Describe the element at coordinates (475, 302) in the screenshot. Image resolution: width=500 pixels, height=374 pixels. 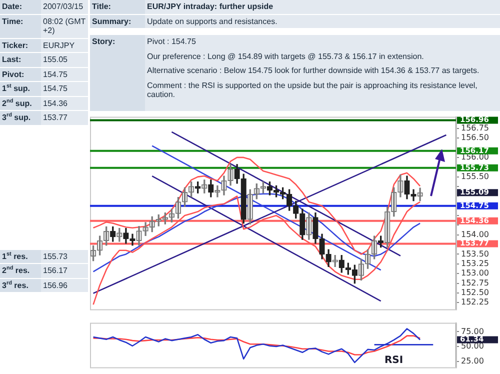
I see `y-tick-label: 152.25` at that location.